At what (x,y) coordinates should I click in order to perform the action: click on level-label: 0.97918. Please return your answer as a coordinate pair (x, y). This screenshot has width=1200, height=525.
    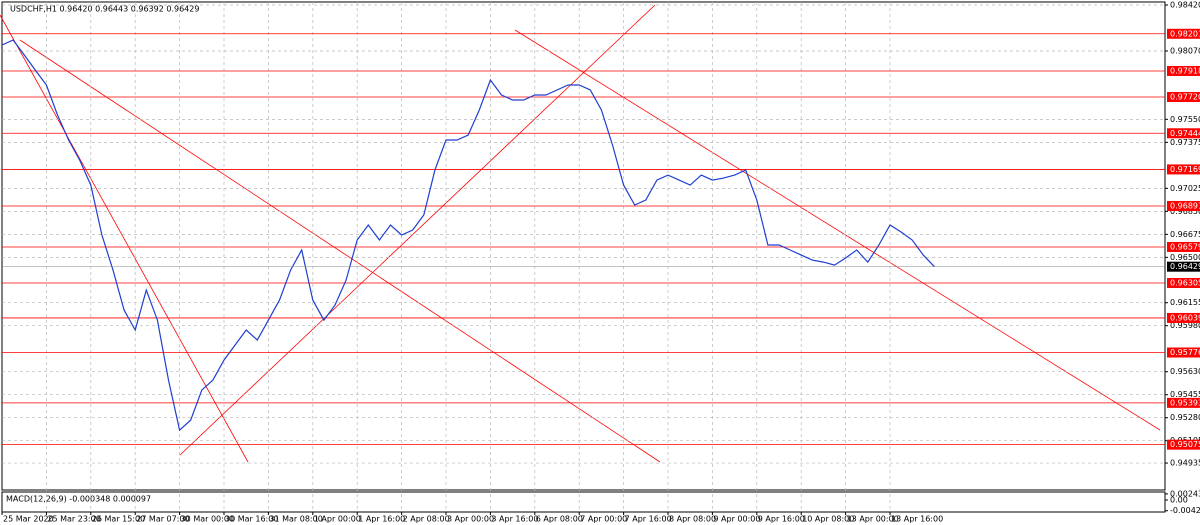
    Looking at the image, I should click on (1185, 70).